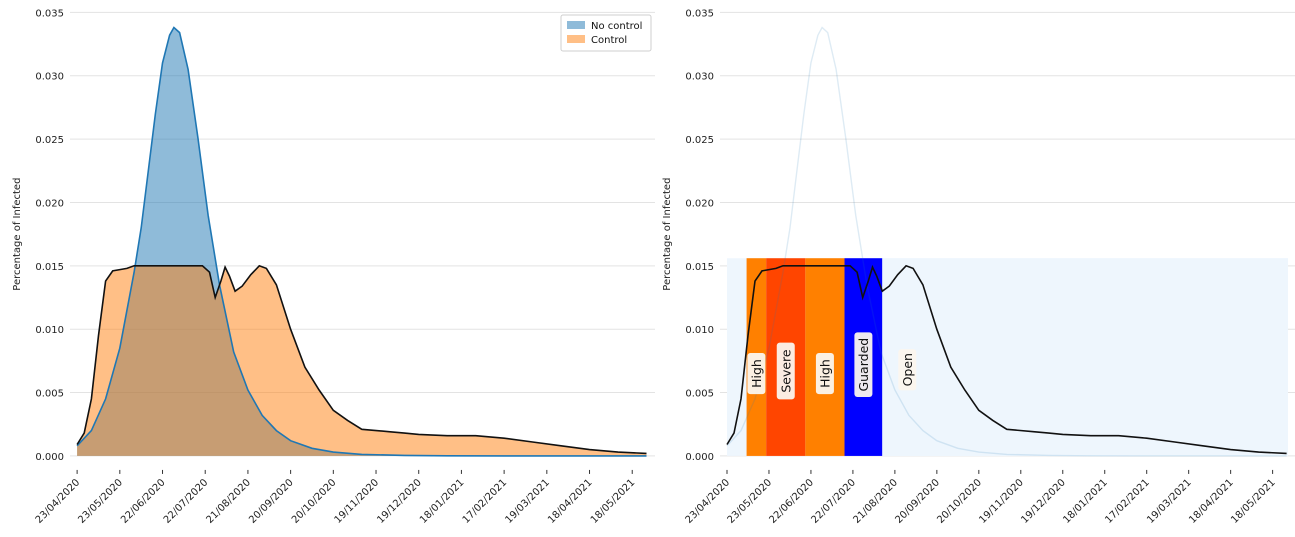 The image size is (1295, 537). Describe the element at coordinates (570, 501) in the screenshot. I see `x-tick-label: 18/04/2021` at that location.